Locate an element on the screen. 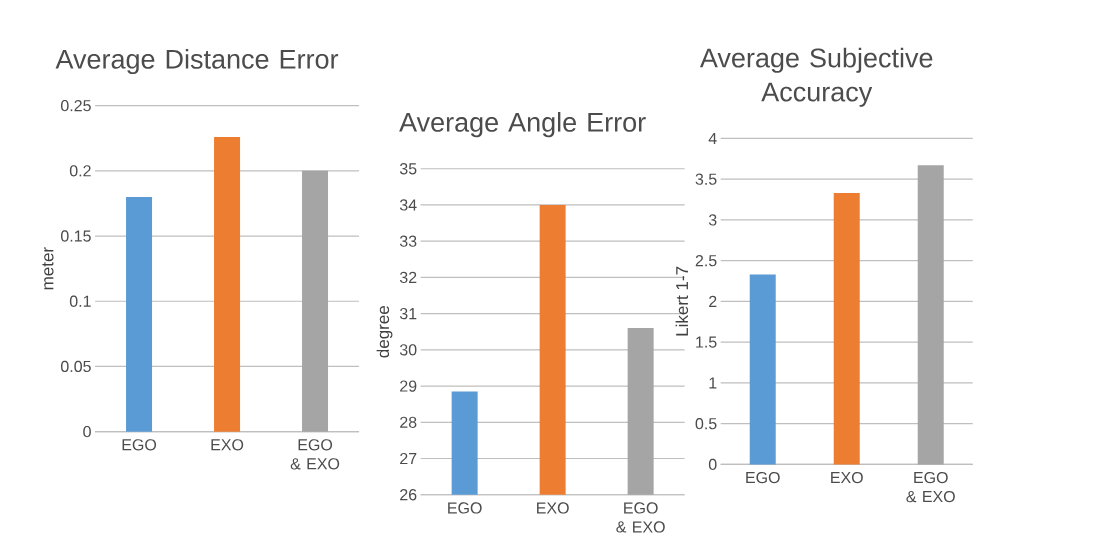  y-axis-title: meter is located at coordinates (48, 268).